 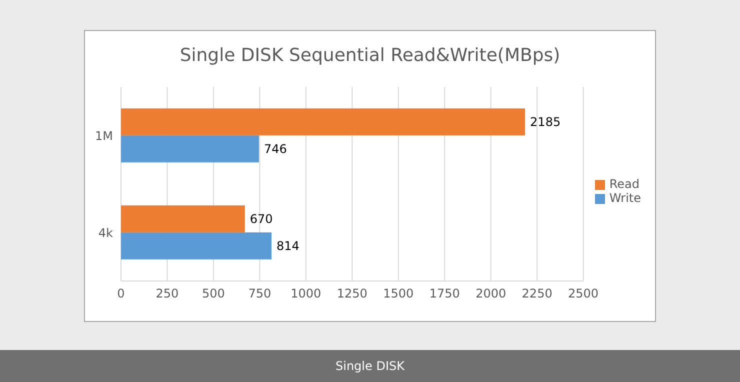 I want to click on x-tick-label: 2250, so click(x=537, y=293).